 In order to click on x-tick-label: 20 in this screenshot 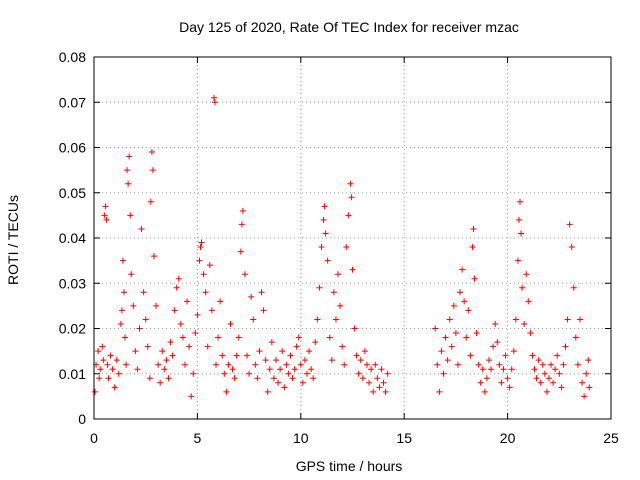, I will do `click(508, 438)`.